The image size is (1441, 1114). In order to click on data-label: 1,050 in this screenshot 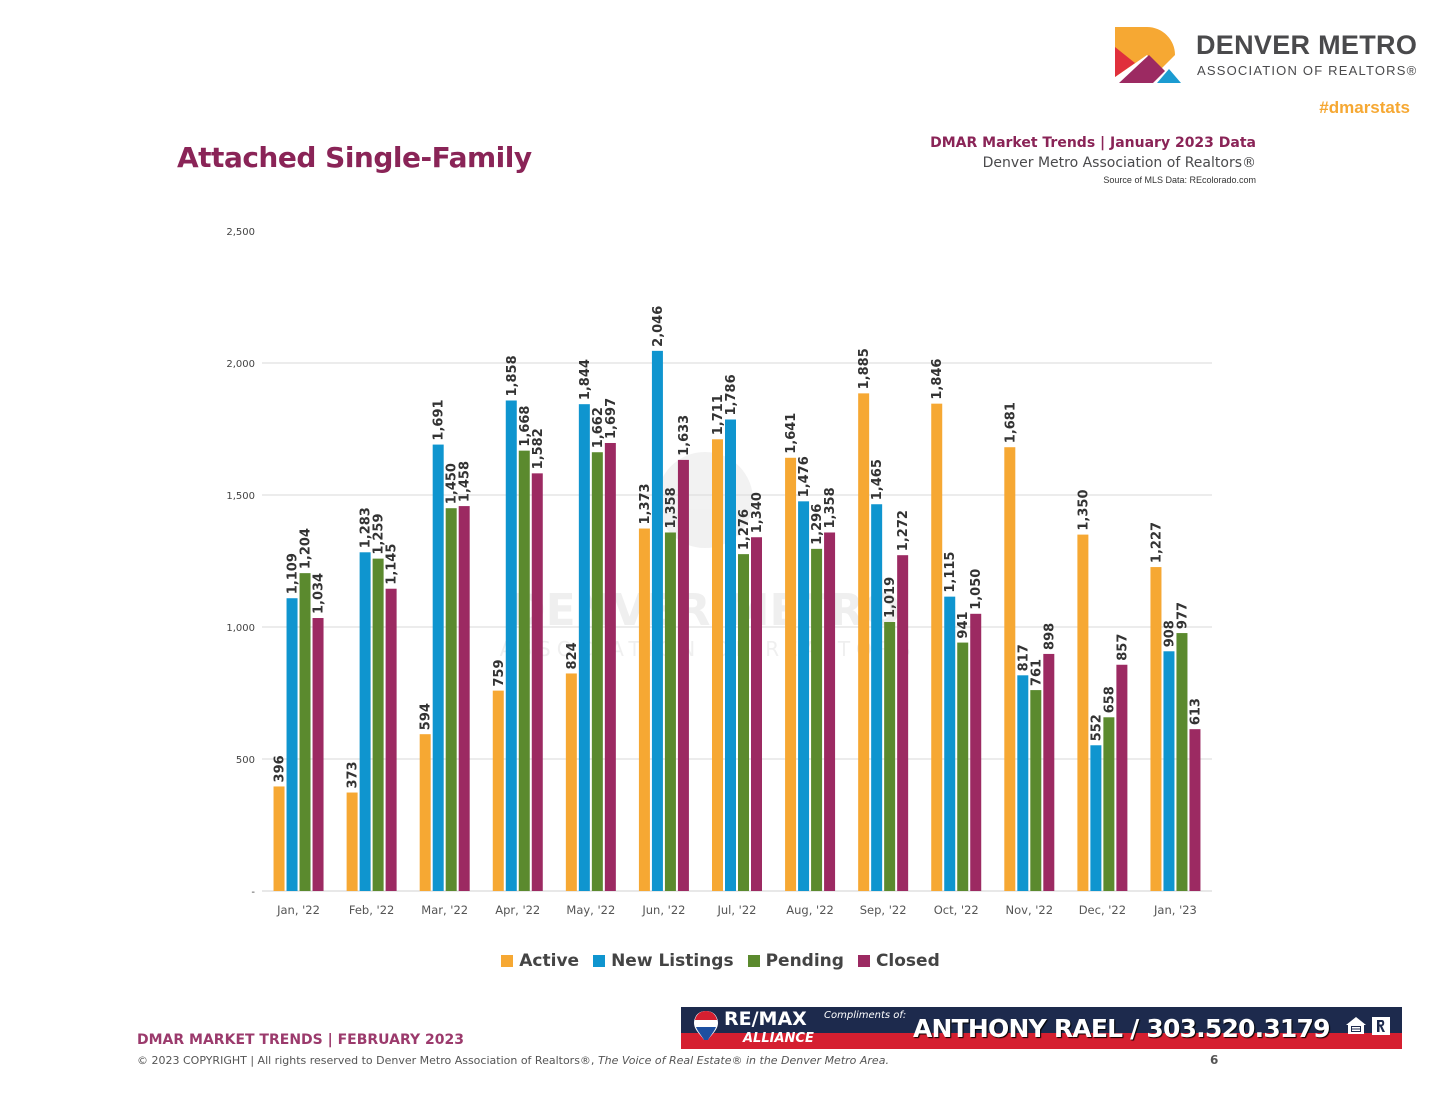, I will do `click(976, 589)`.